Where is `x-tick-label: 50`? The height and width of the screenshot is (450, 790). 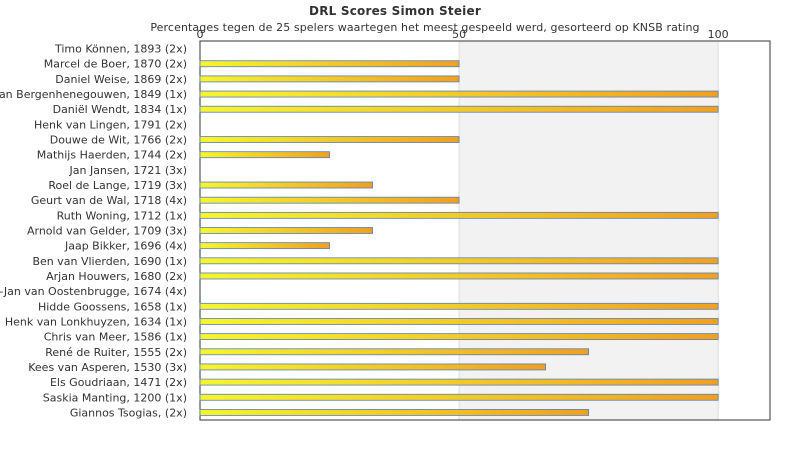
x-tick-label: 50 is located at coordinates (459, 34).